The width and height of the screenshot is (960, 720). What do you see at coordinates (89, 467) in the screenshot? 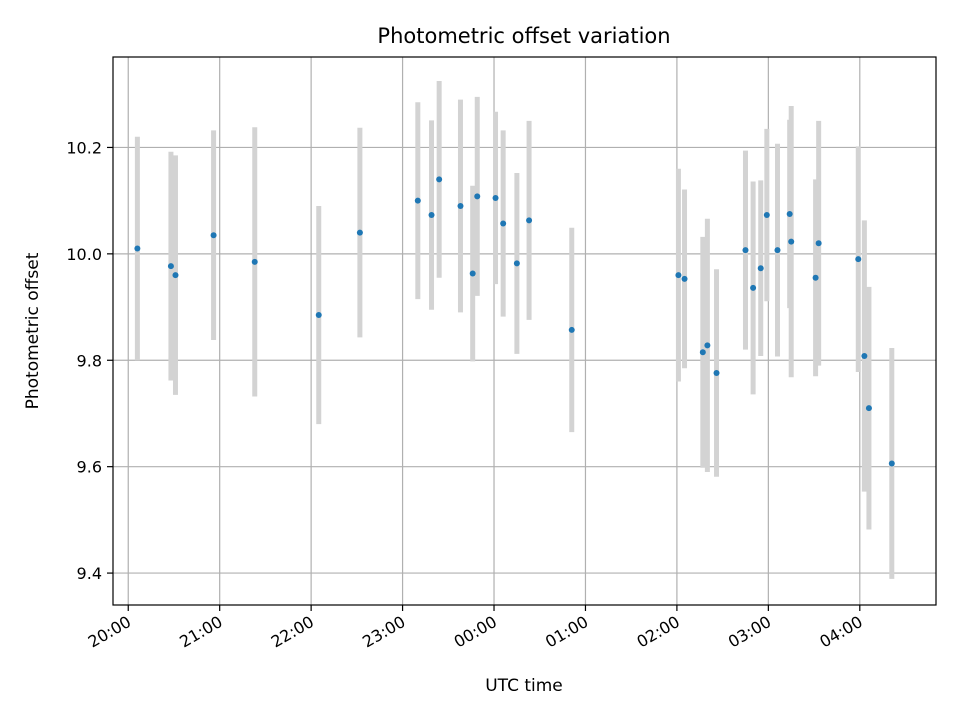
I see `y-tick-label: 9.6` at bounding box center [89, 467].